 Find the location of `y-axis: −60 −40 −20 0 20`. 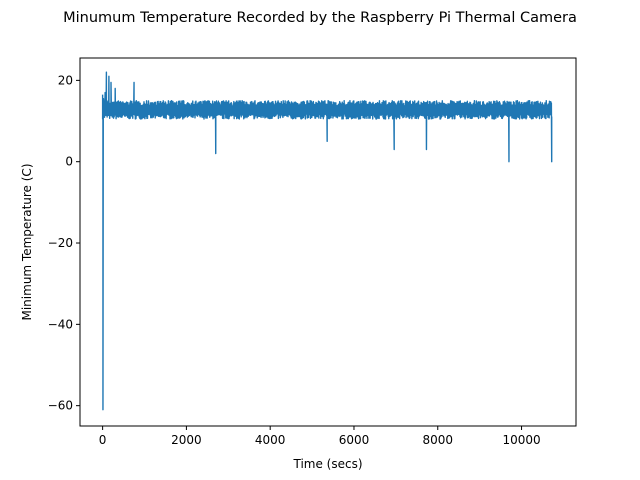

y-axis: −60 −40 −20 0 20 is located at coordinates (64, 243).